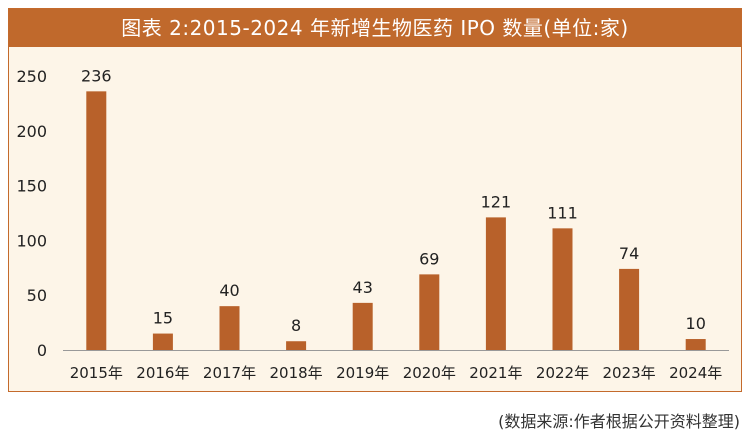  Describe the element at coordinates (229, 290) in the screenshot. I see `data-label: 40` at that location.